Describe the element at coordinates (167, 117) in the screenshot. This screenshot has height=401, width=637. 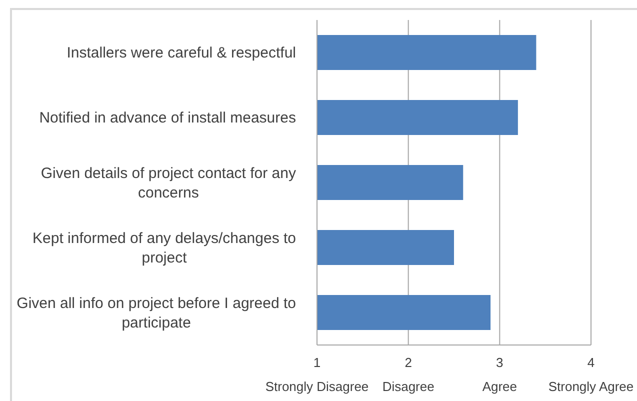
I see `y-tick-label: Notified in advance of install measures` at that location.